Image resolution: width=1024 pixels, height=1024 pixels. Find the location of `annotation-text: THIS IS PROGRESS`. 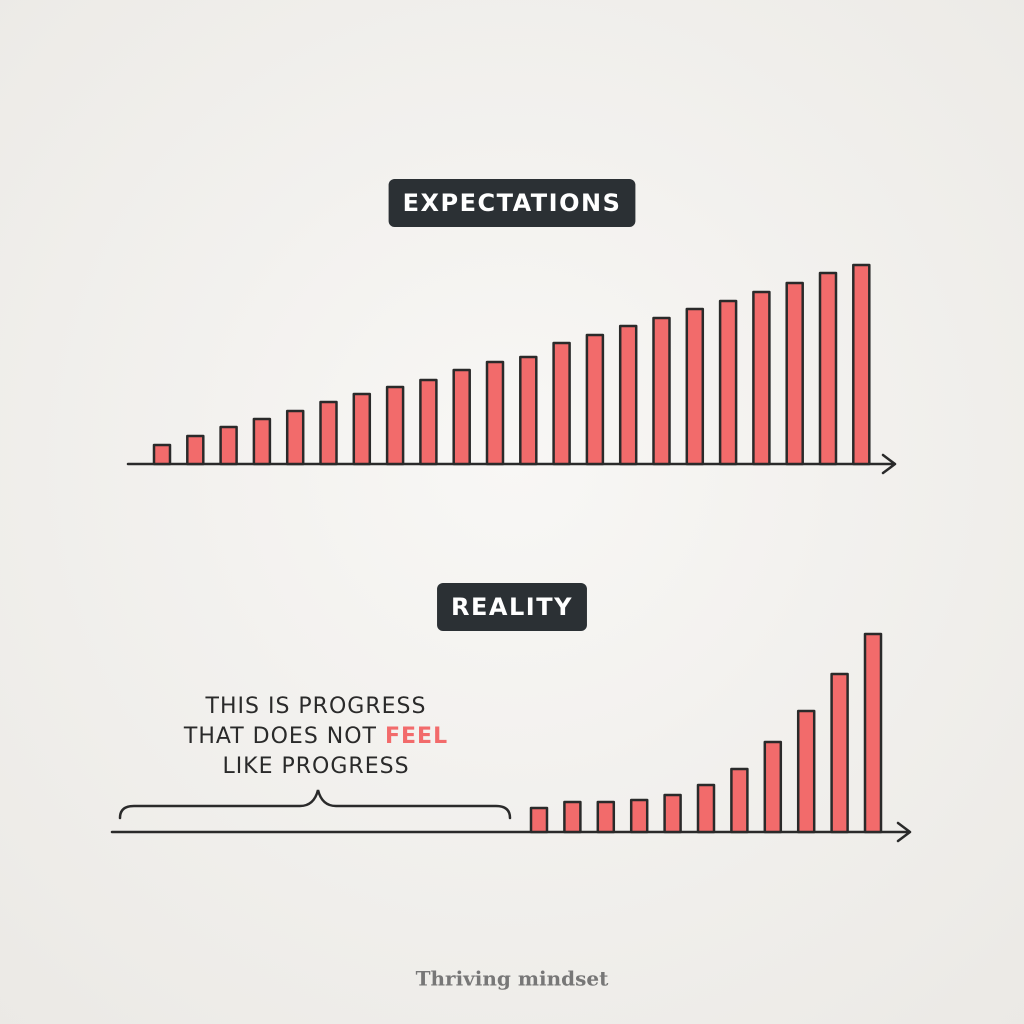

annotation-text: THIS IS PROGRESS is located at coordinates (316, 706).